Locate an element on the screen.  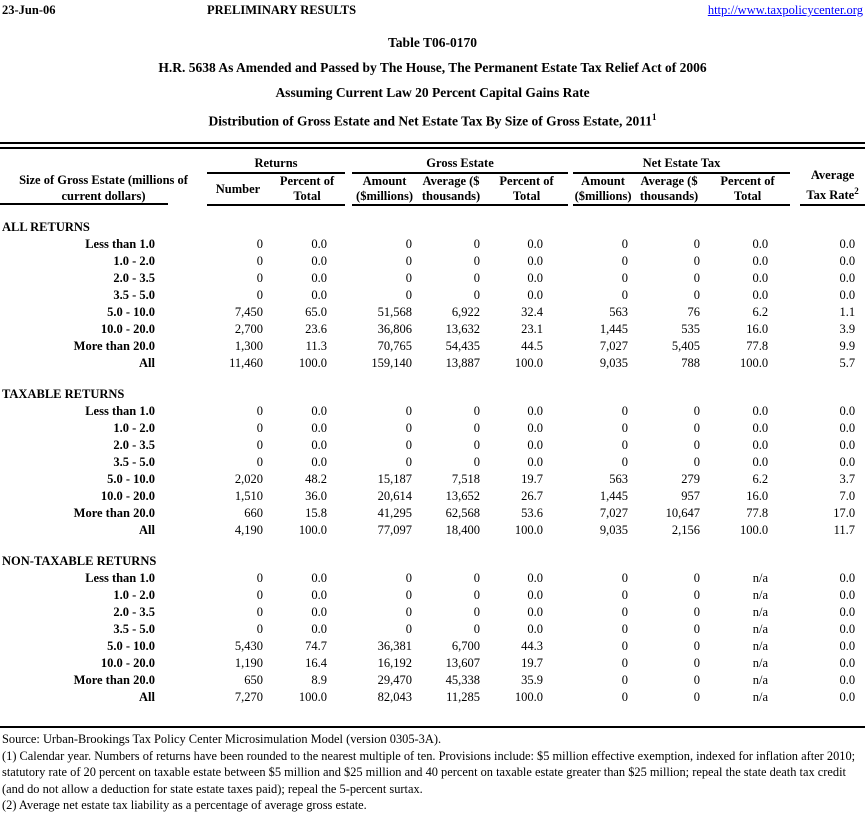
row-label: All is located at coordinates (147, 363).